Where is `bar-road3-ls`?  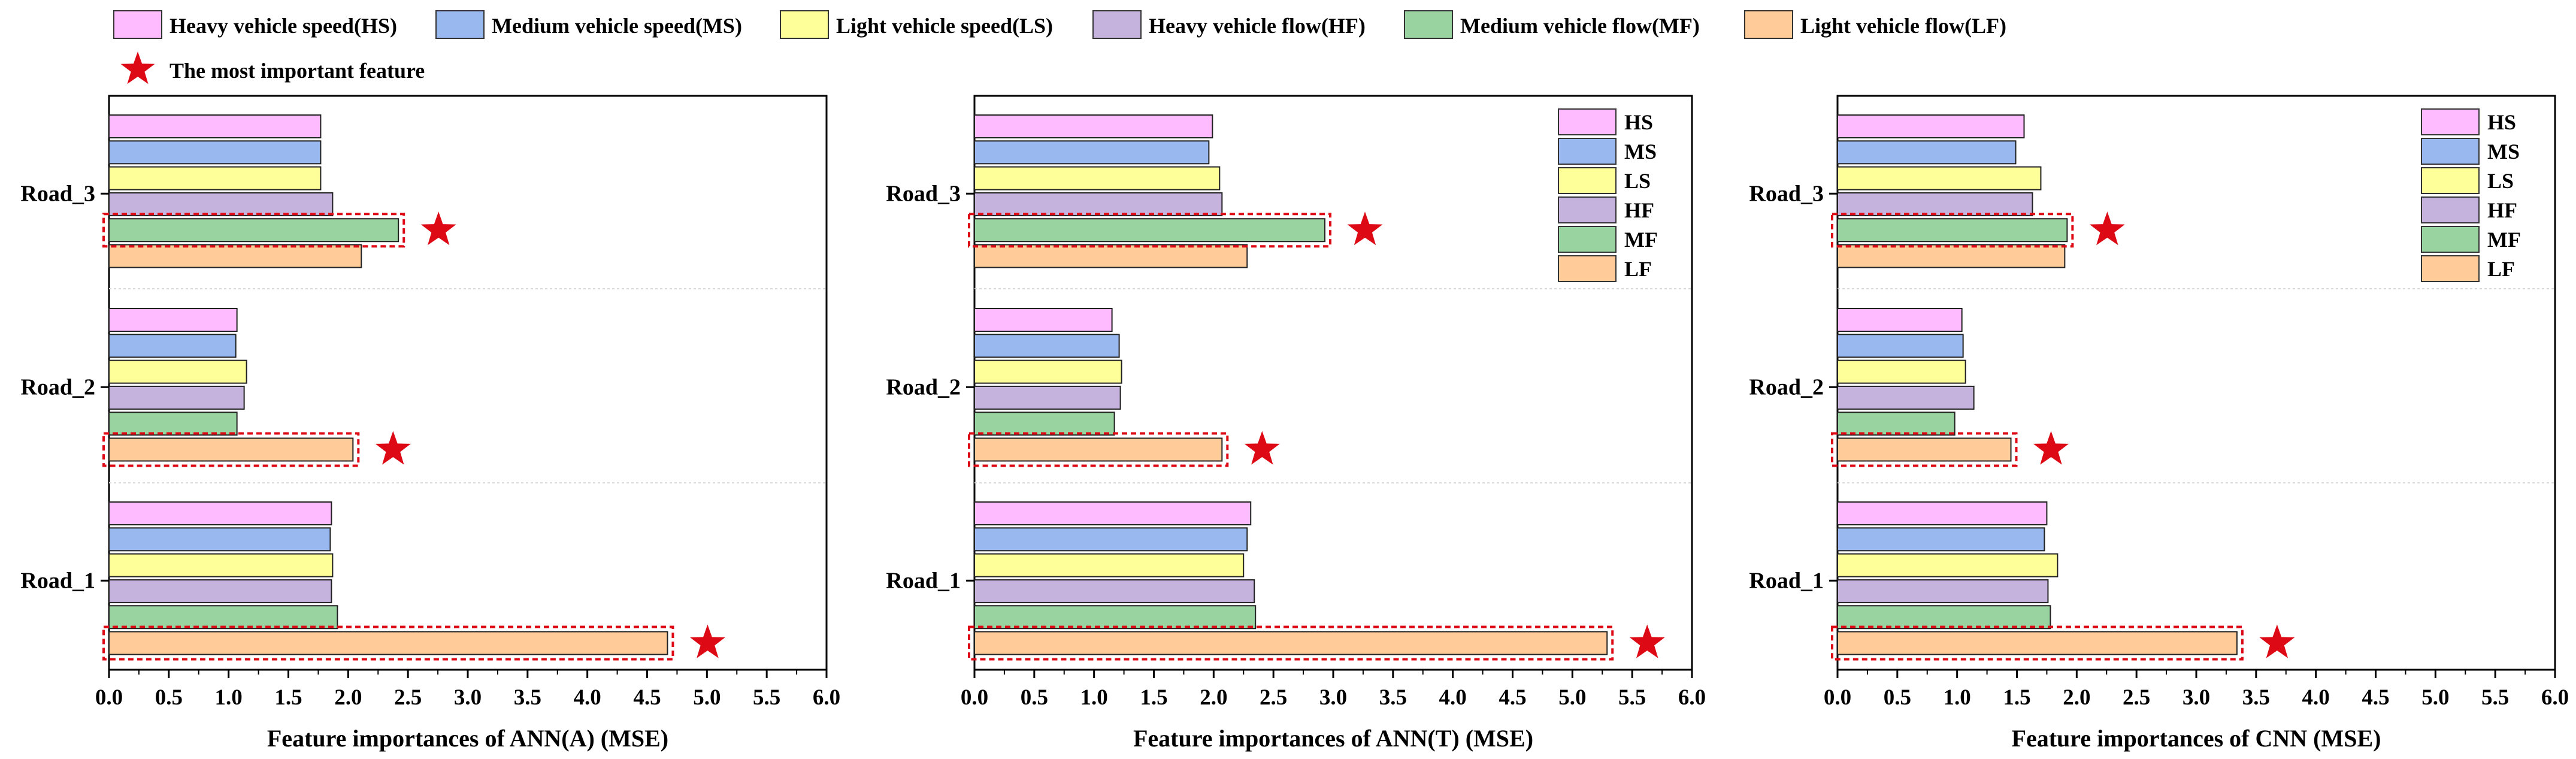 bar-road3-ls is located at coordinates (1097, 178).